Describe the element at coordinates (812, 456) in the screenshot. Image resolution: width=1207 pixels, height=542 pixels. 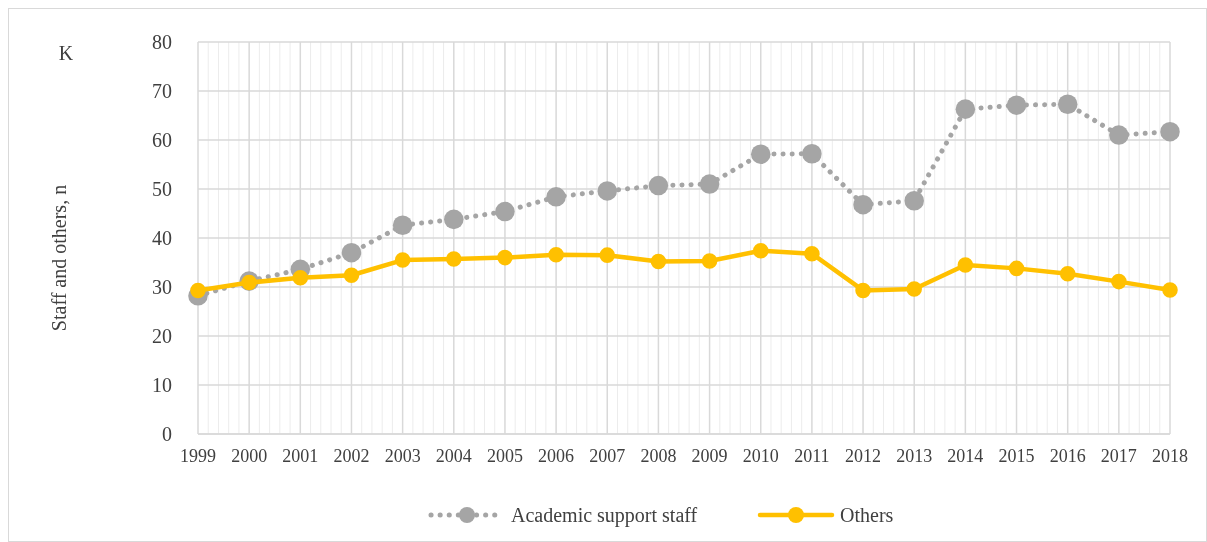
I see `x-tick-label: 2011` at that location.